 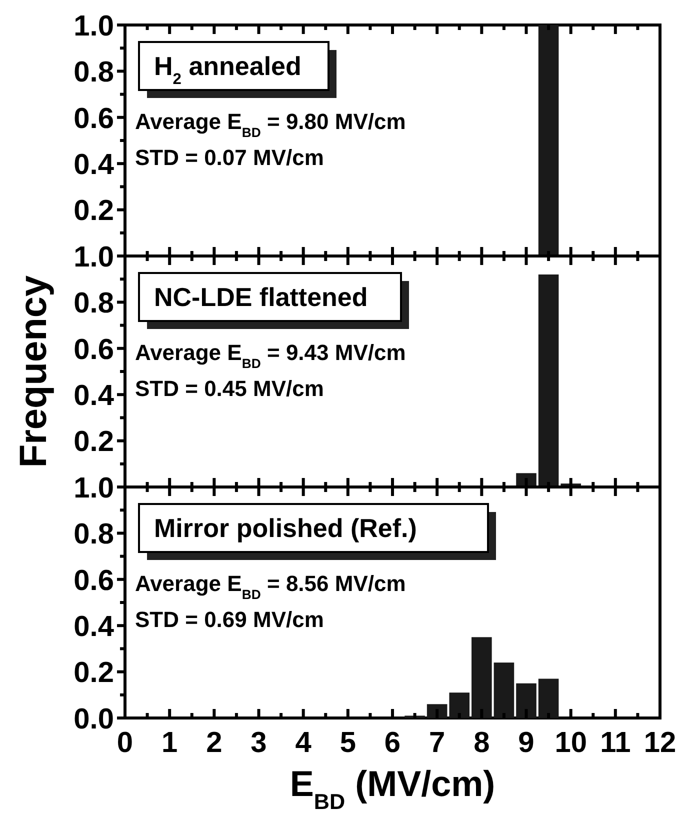 What do you see at coordinates (285, 528) in the screenshot?
I see `text: Mirror polished (Ref.)` at bounding box center [285, 528].